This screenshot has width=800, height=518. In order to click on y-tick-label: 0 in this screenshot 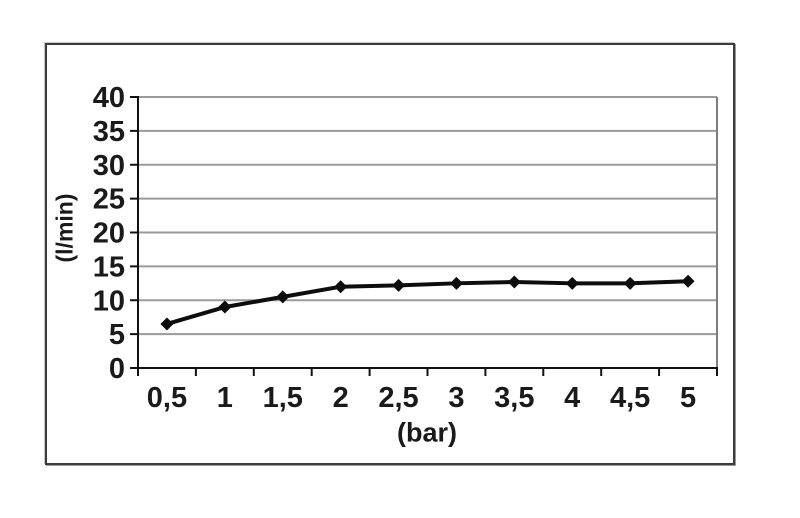, I will do `click(117, 369)`.